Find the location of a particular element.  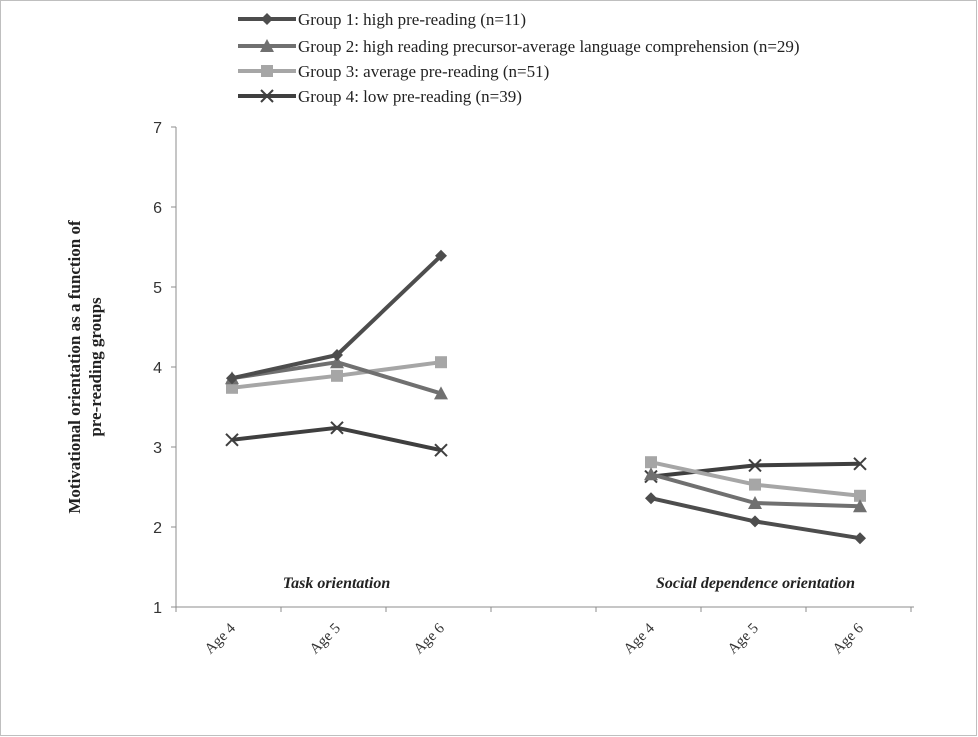

y-tick-label: 3 is located at coordinates (157, 448).